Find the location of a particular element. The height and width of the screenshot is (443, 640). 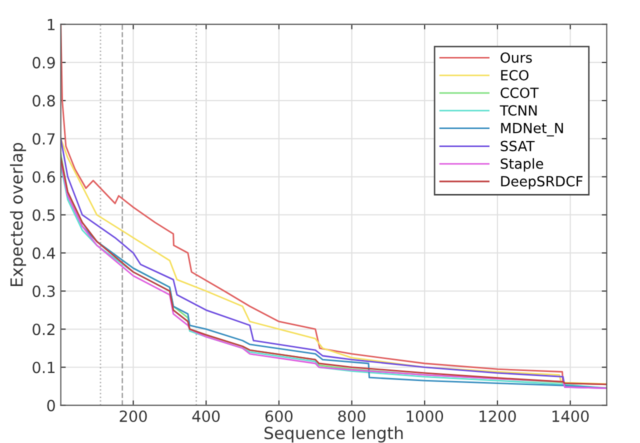

y-tick-label: 0 is located at coordinates (51, 406).